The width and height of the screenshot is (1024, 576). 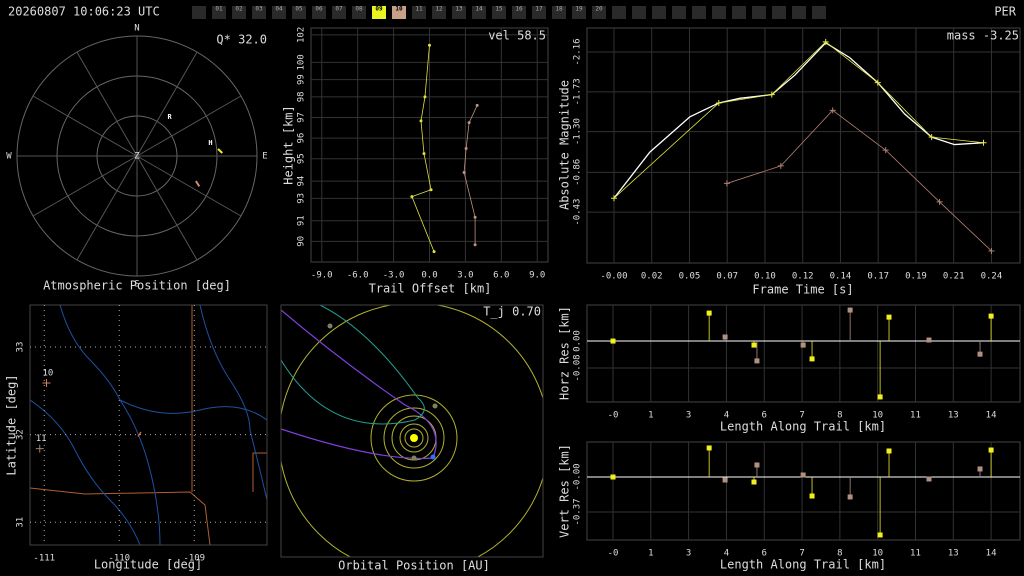 I want to click on x-tick-label: 4, so click(x=726, y=416).